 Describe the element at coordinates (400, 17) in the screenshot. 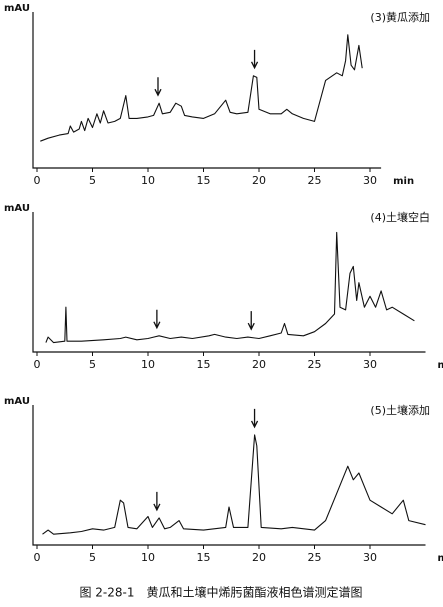

I see `panel-title: (3)黄瓜添加` at that location.